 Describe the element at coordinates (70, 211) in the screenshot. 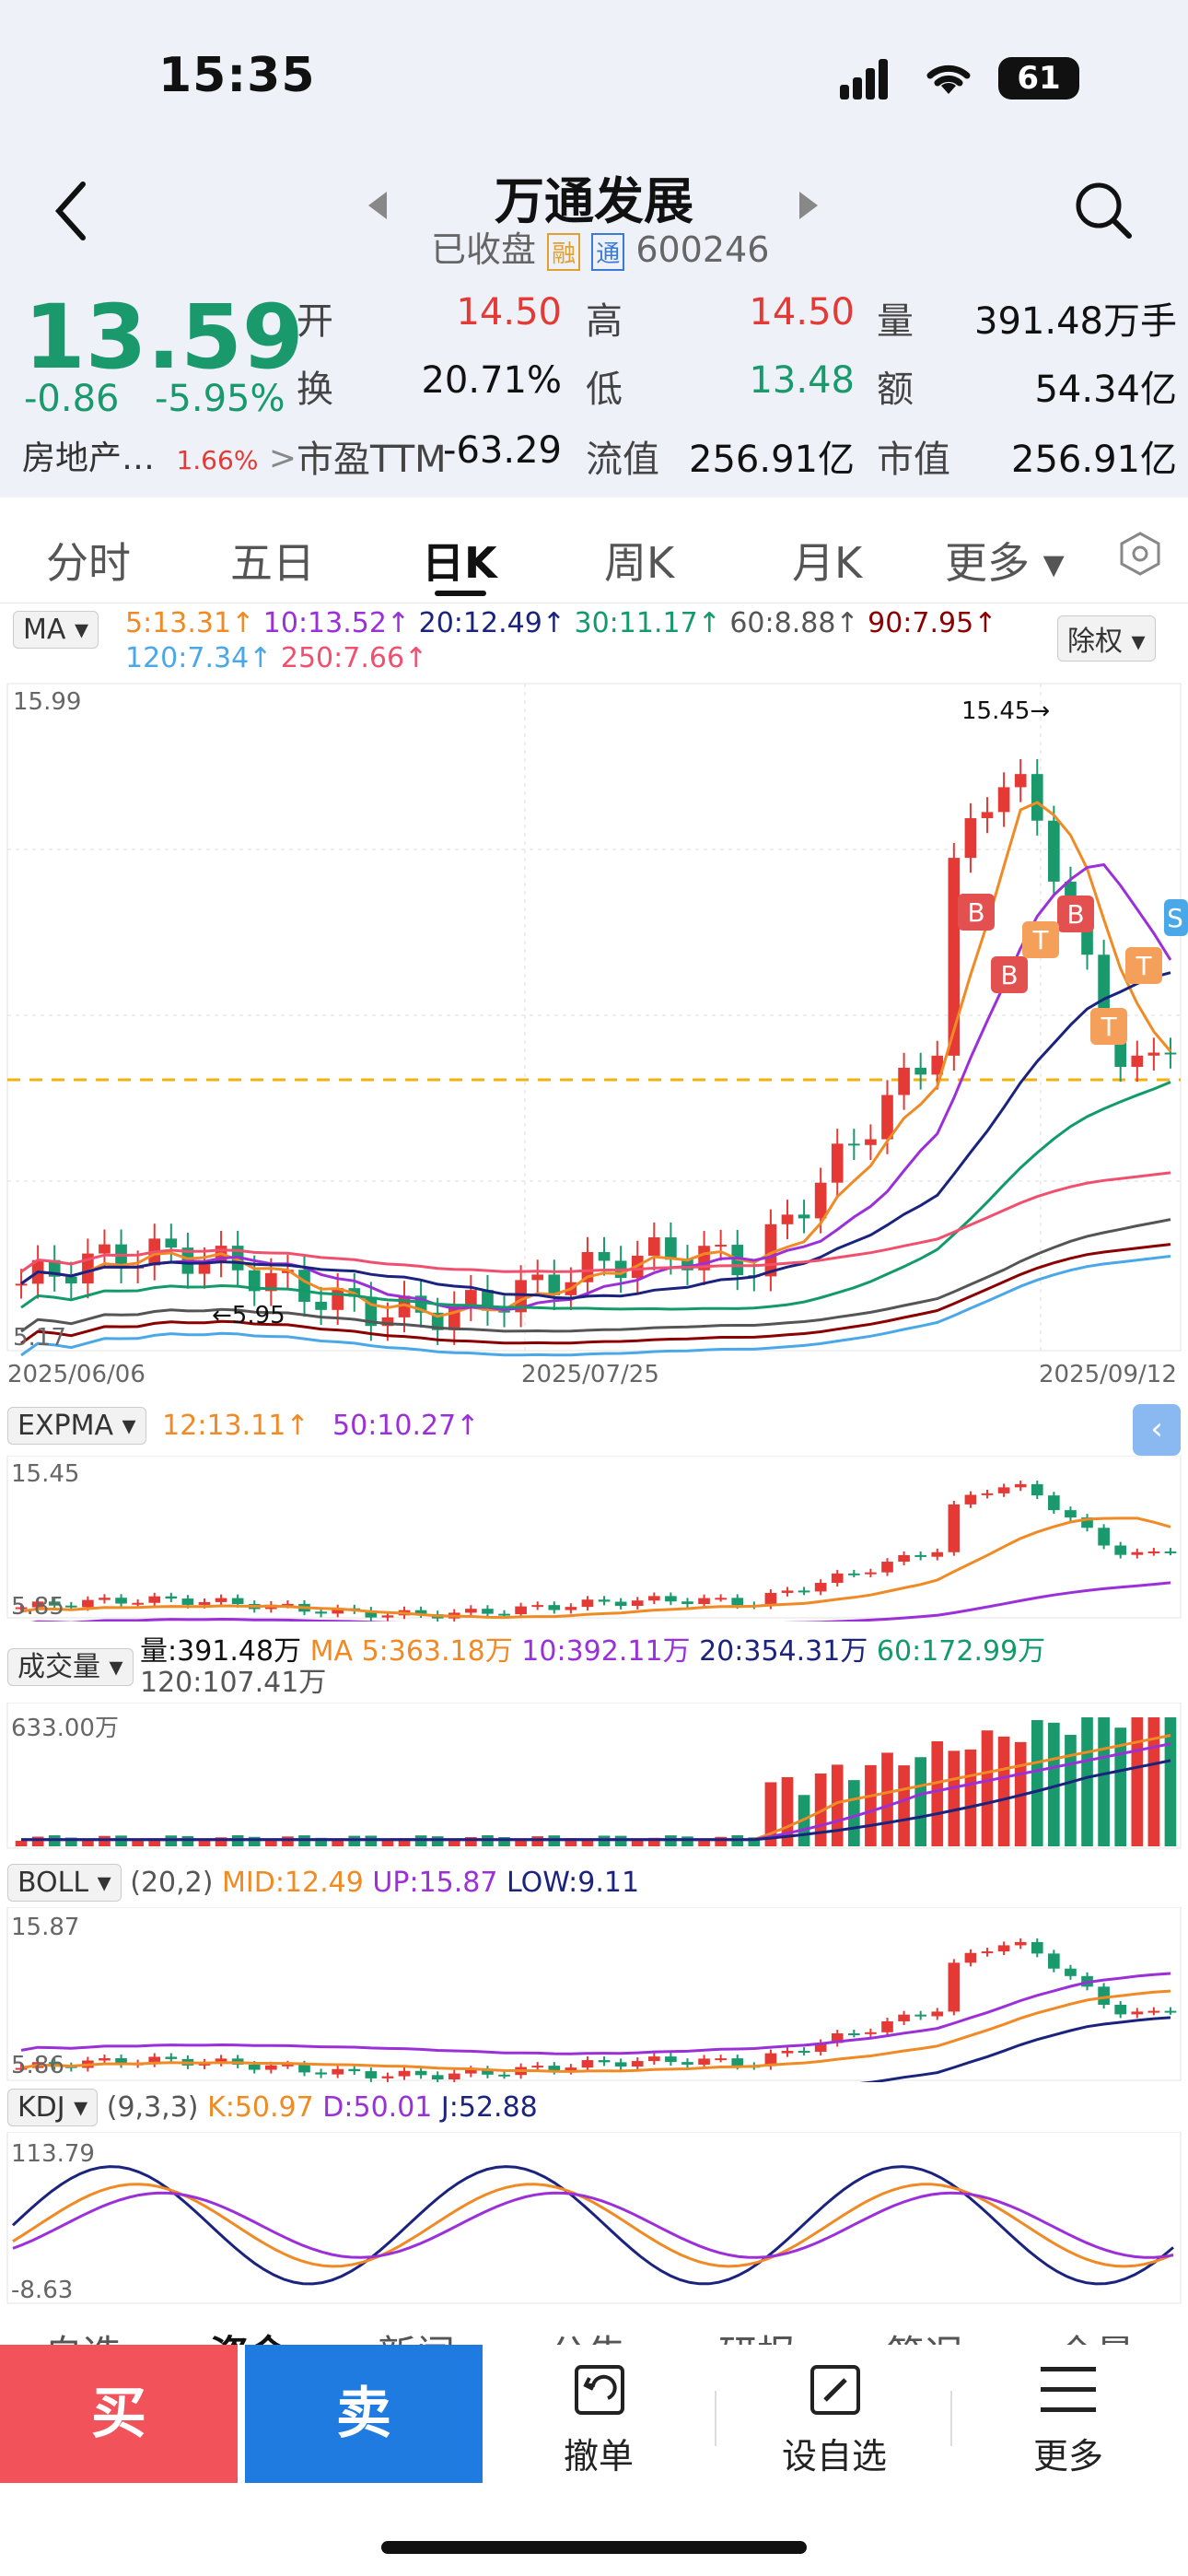

I see `back-arrow-icon` at that location.